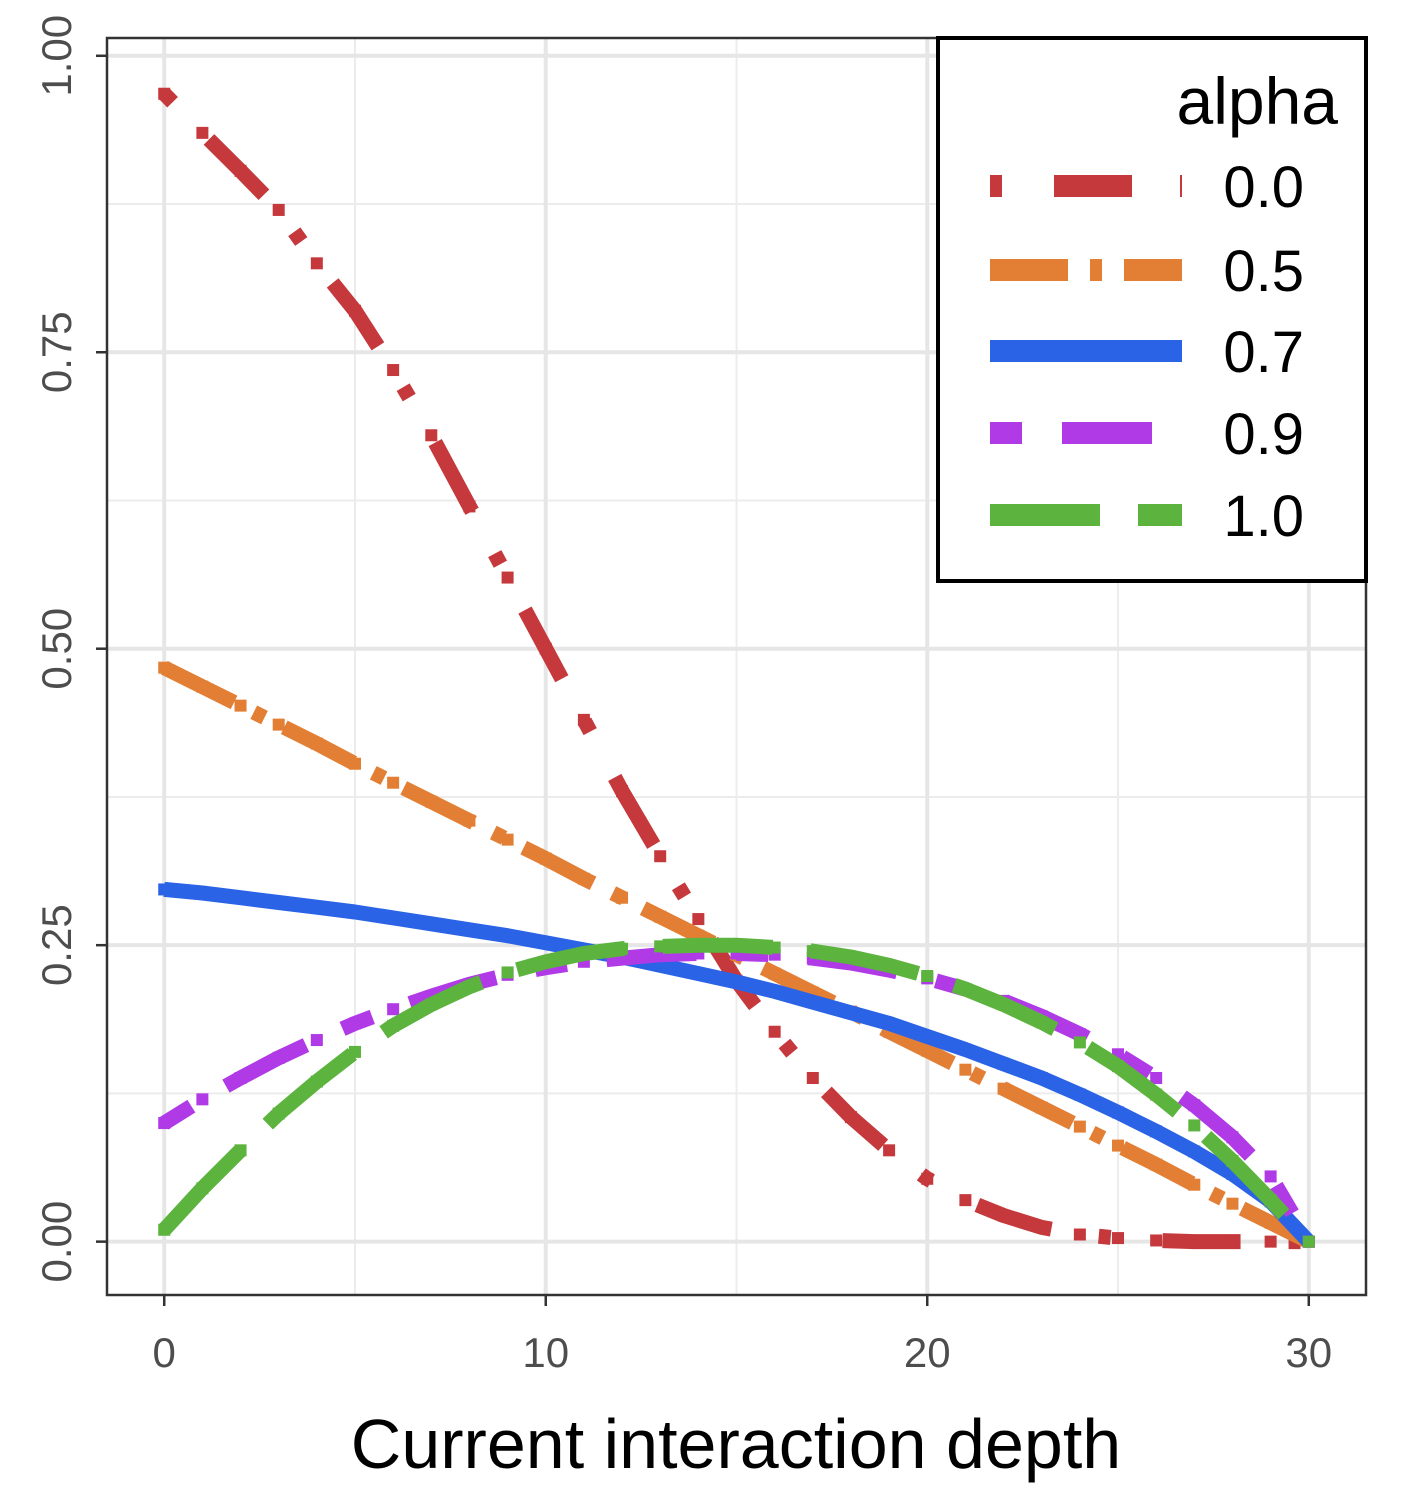  I want to click on y-tick-label: 0.50, so click(56, 649).